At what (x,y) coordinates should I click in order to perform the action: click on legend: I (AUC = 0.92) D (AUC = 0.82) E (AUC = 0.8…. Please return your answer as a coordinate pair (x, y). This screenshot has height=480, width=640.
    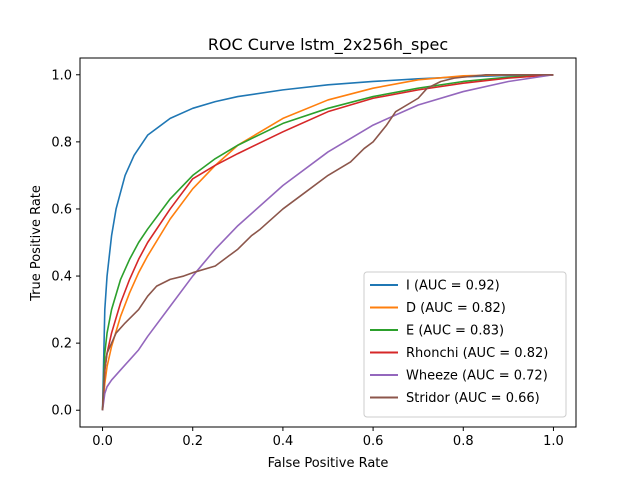
    Looking at the image, I should click on (465, 344).